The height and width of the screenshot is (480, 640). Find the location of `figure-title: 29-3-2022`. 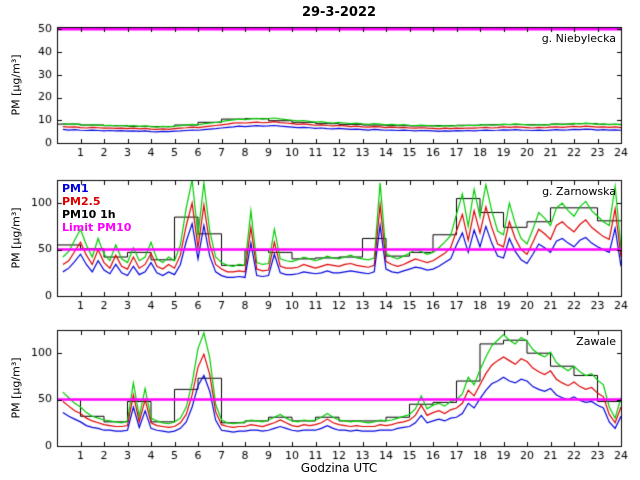

figure-title: 29-3-2022 is located at coordinates (339, 12).